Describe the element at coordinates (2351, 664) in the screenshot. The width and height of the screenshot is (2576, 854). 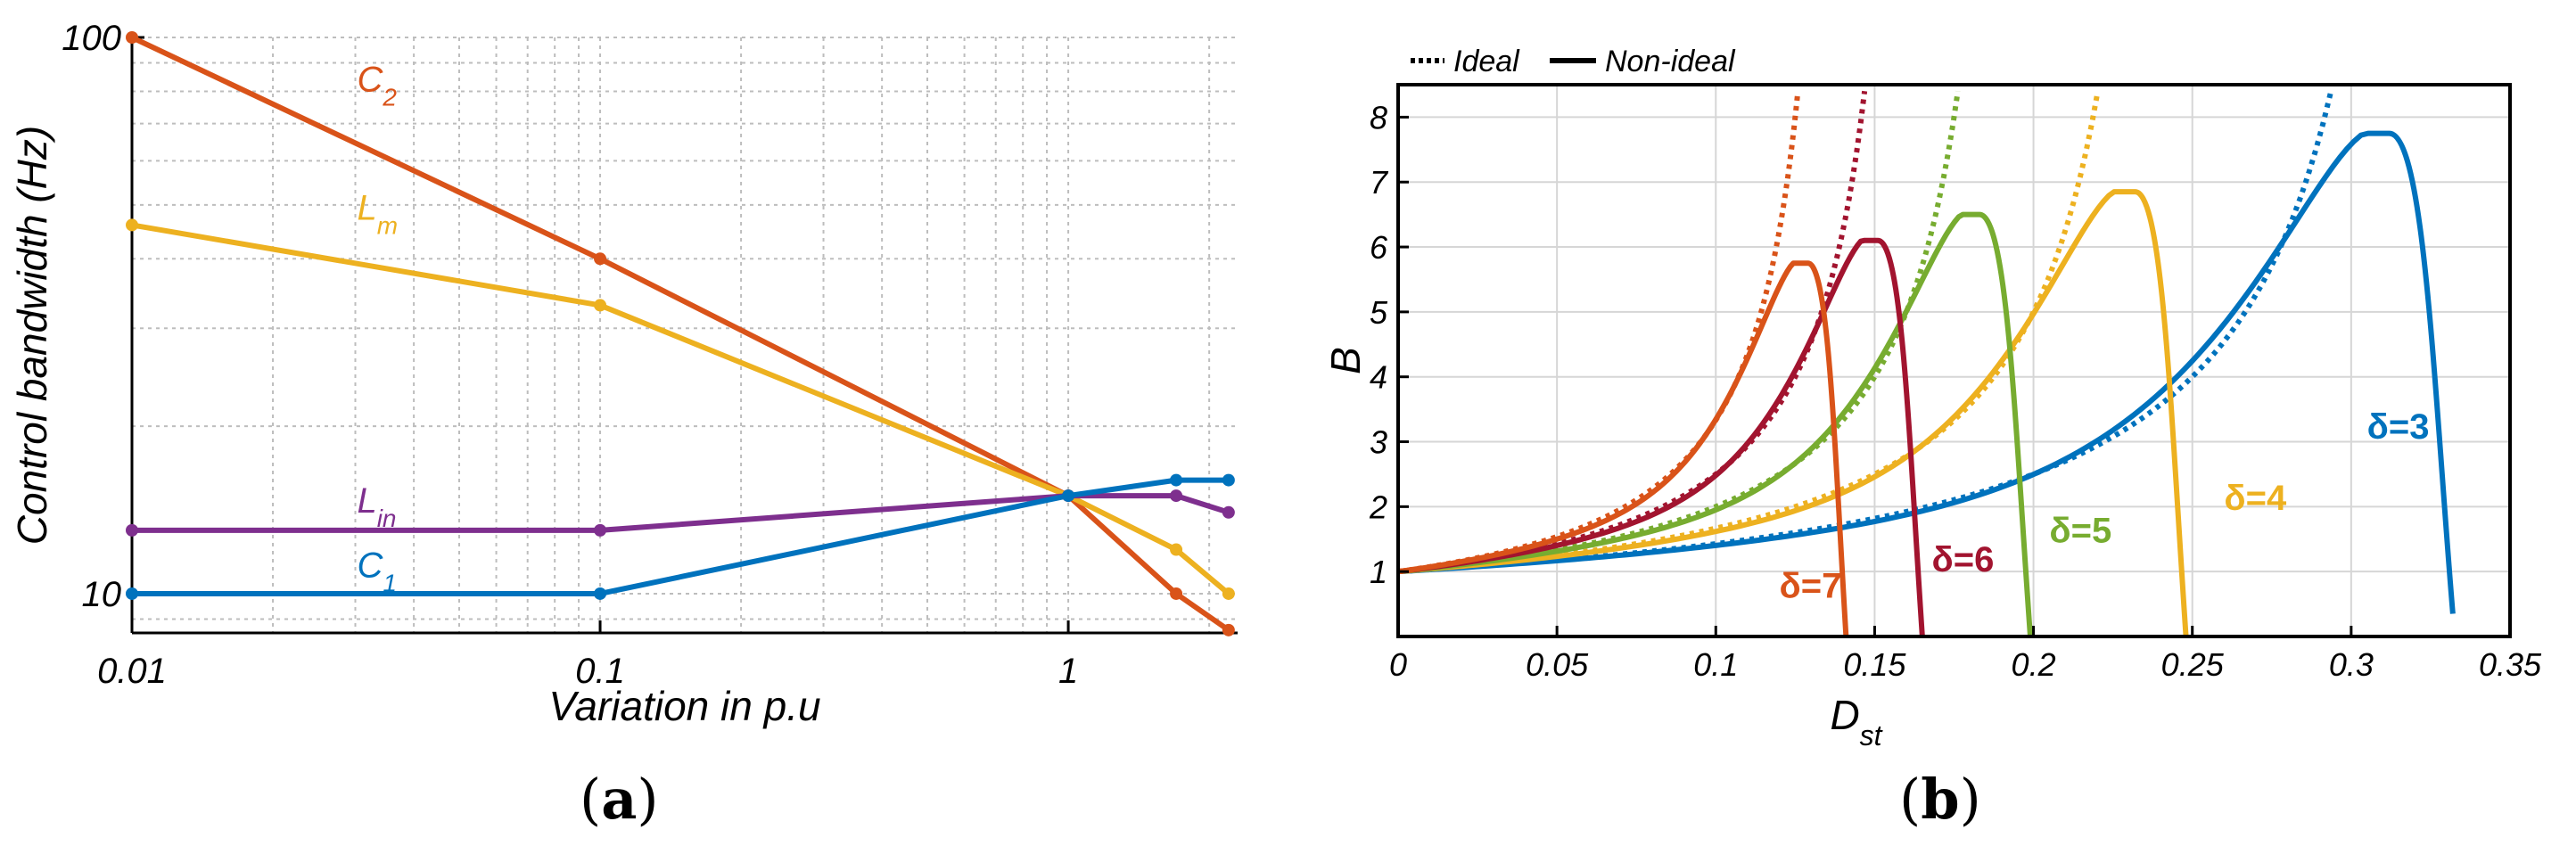
I see `x-tick-label: 0.3` at that location.